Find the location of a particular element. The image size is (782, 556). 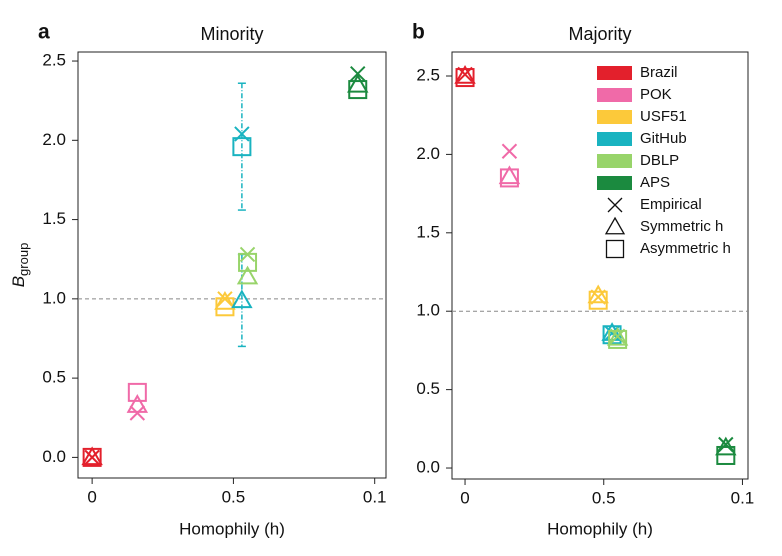

legend-label: DBLP is located at coordinates (659, 160).